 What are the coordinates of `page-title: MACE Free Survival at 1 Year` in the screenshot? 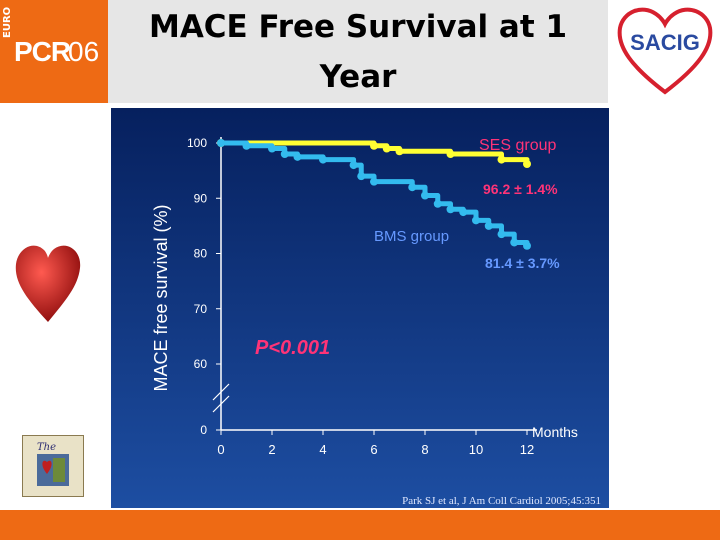 It's located at (358, 52).